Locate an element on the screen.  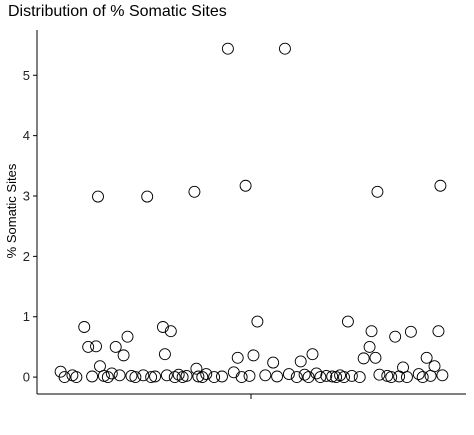
y-tick-label: 0 is located at coordinates (26, 377).